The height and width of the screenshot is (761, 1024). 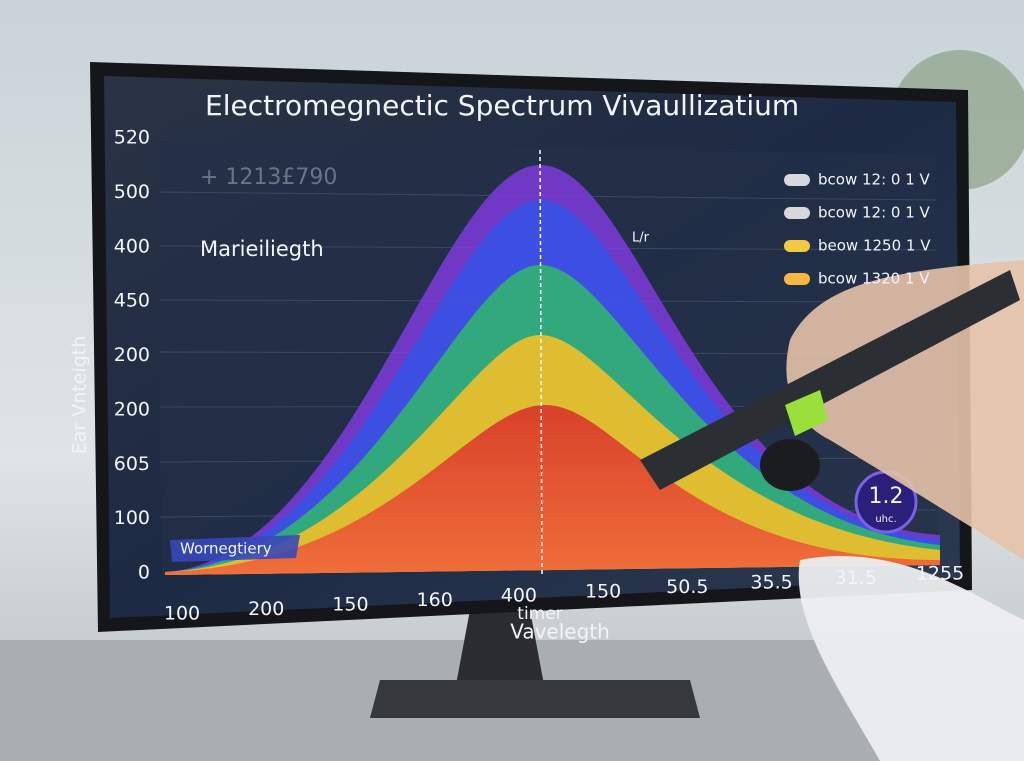 I want to click on monitor-neck, so click(x=500, y=650).